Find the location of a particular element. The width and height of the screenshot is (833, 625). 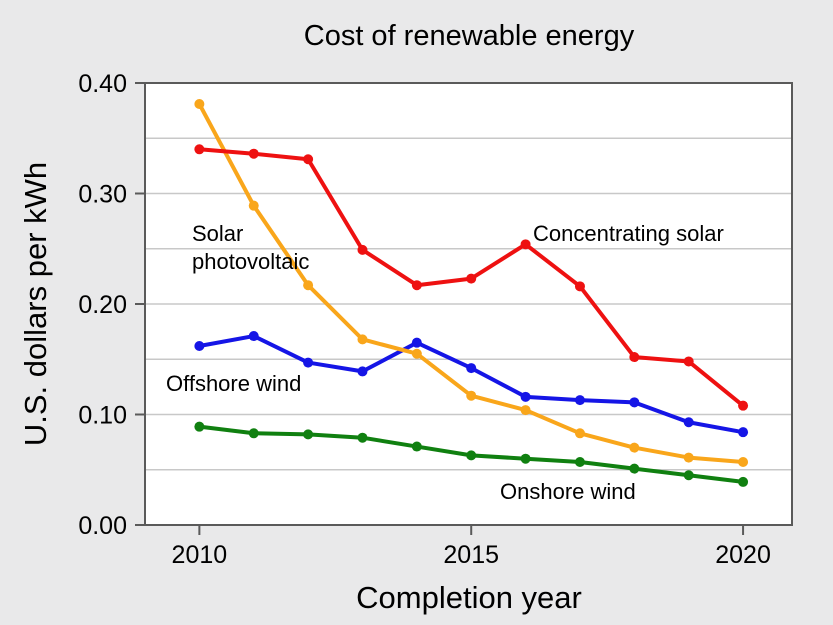

series-label-onshore-wind: Onshore wind is located at coordinates (568, 491).